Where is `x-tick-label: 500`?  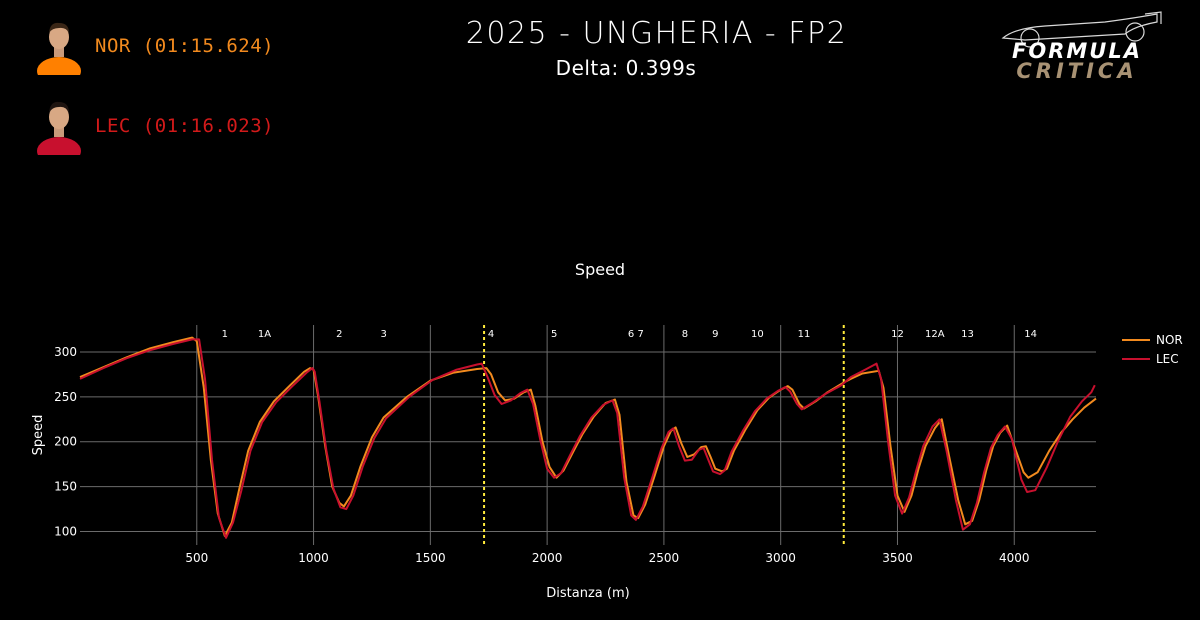 x-tick-label: 500 is located at coordinates (196, 558).